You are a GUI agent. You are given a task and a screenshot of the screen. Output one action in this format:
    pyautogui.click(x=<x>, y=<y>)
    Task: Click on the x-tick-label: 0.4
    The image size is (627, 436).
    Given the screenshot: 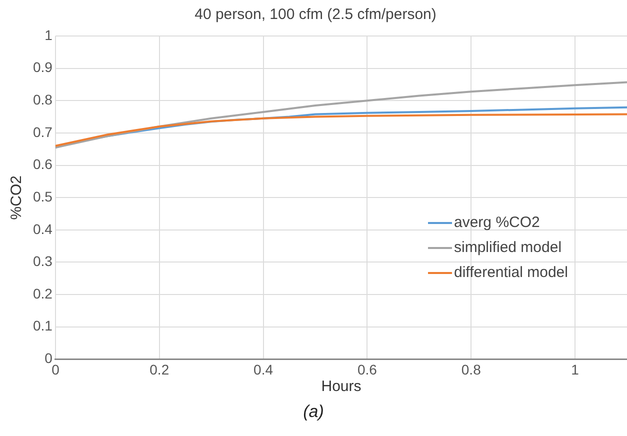 What is the action you would take?
    pyautogui.click(x=264, y=369)
    